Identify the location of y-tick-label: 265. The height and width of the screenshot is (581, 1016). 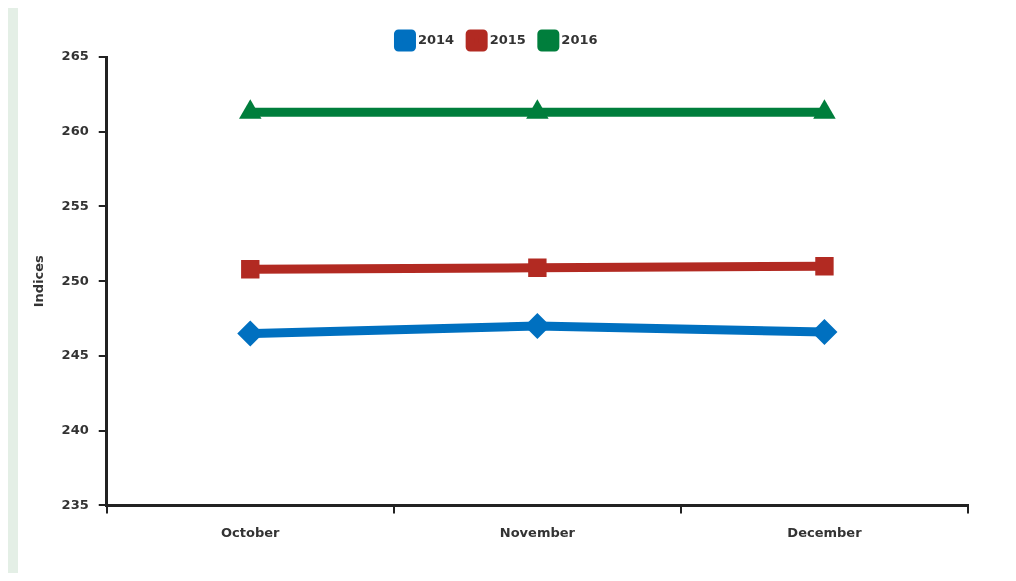
(75, 56).